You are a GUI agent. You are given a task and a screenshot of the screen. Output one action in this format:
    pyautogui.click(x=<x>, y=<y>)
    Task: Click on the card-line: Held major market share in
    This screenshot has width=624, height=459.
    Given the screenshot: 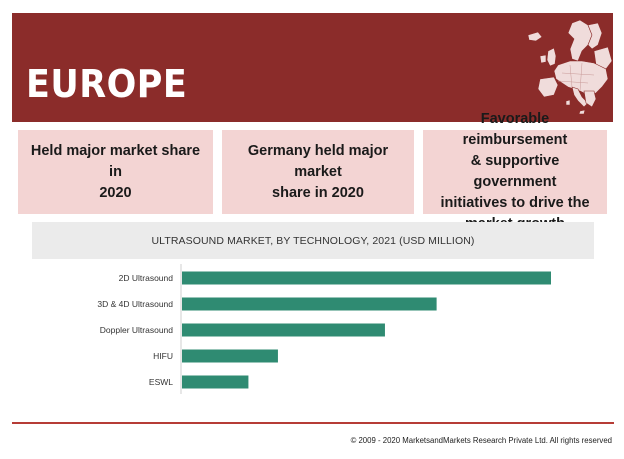 What is the action you would take?
    pyautogui.click(x=115, y=161)
    